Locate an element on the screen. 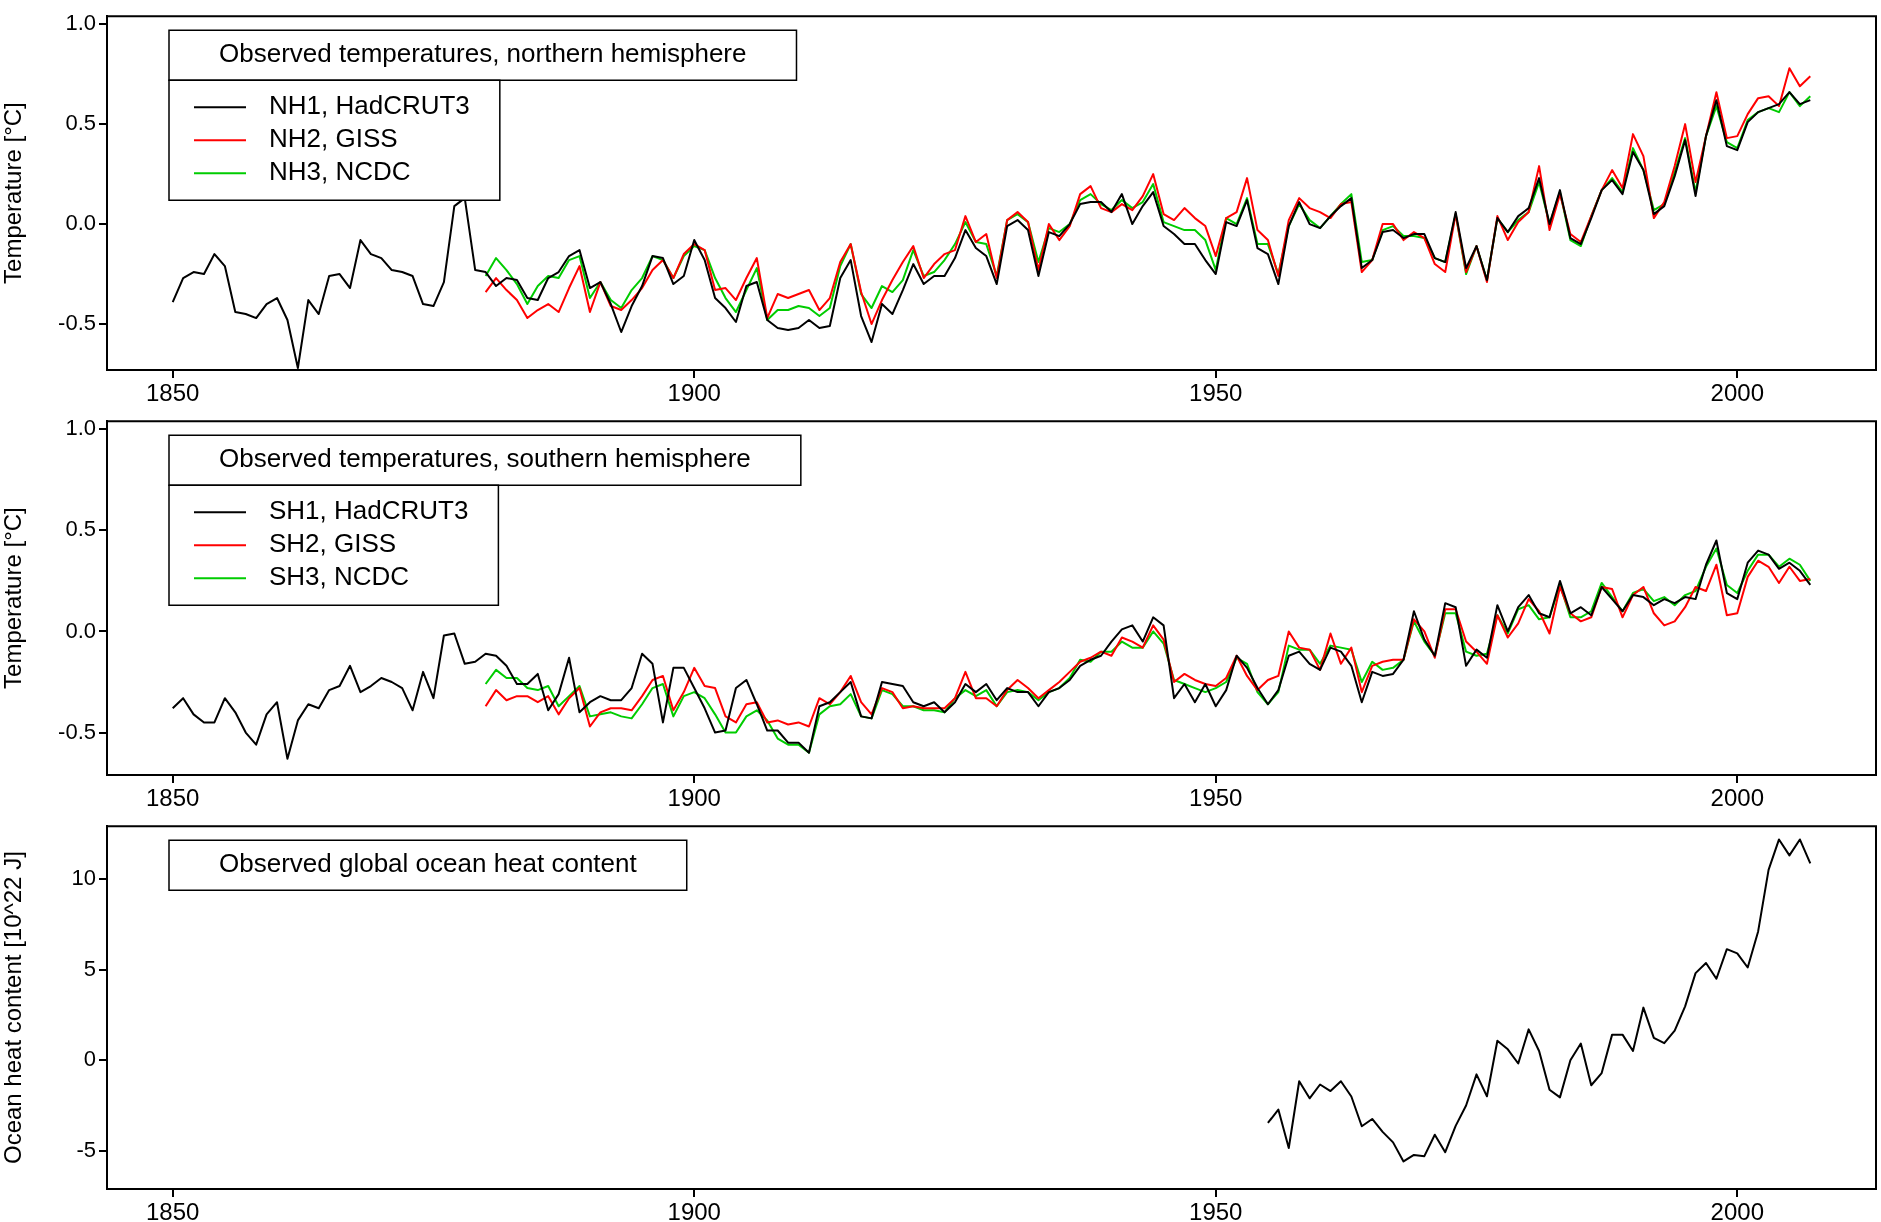  legend-label: NH1, HadCRUT3 is located at coordinates (369, 105).